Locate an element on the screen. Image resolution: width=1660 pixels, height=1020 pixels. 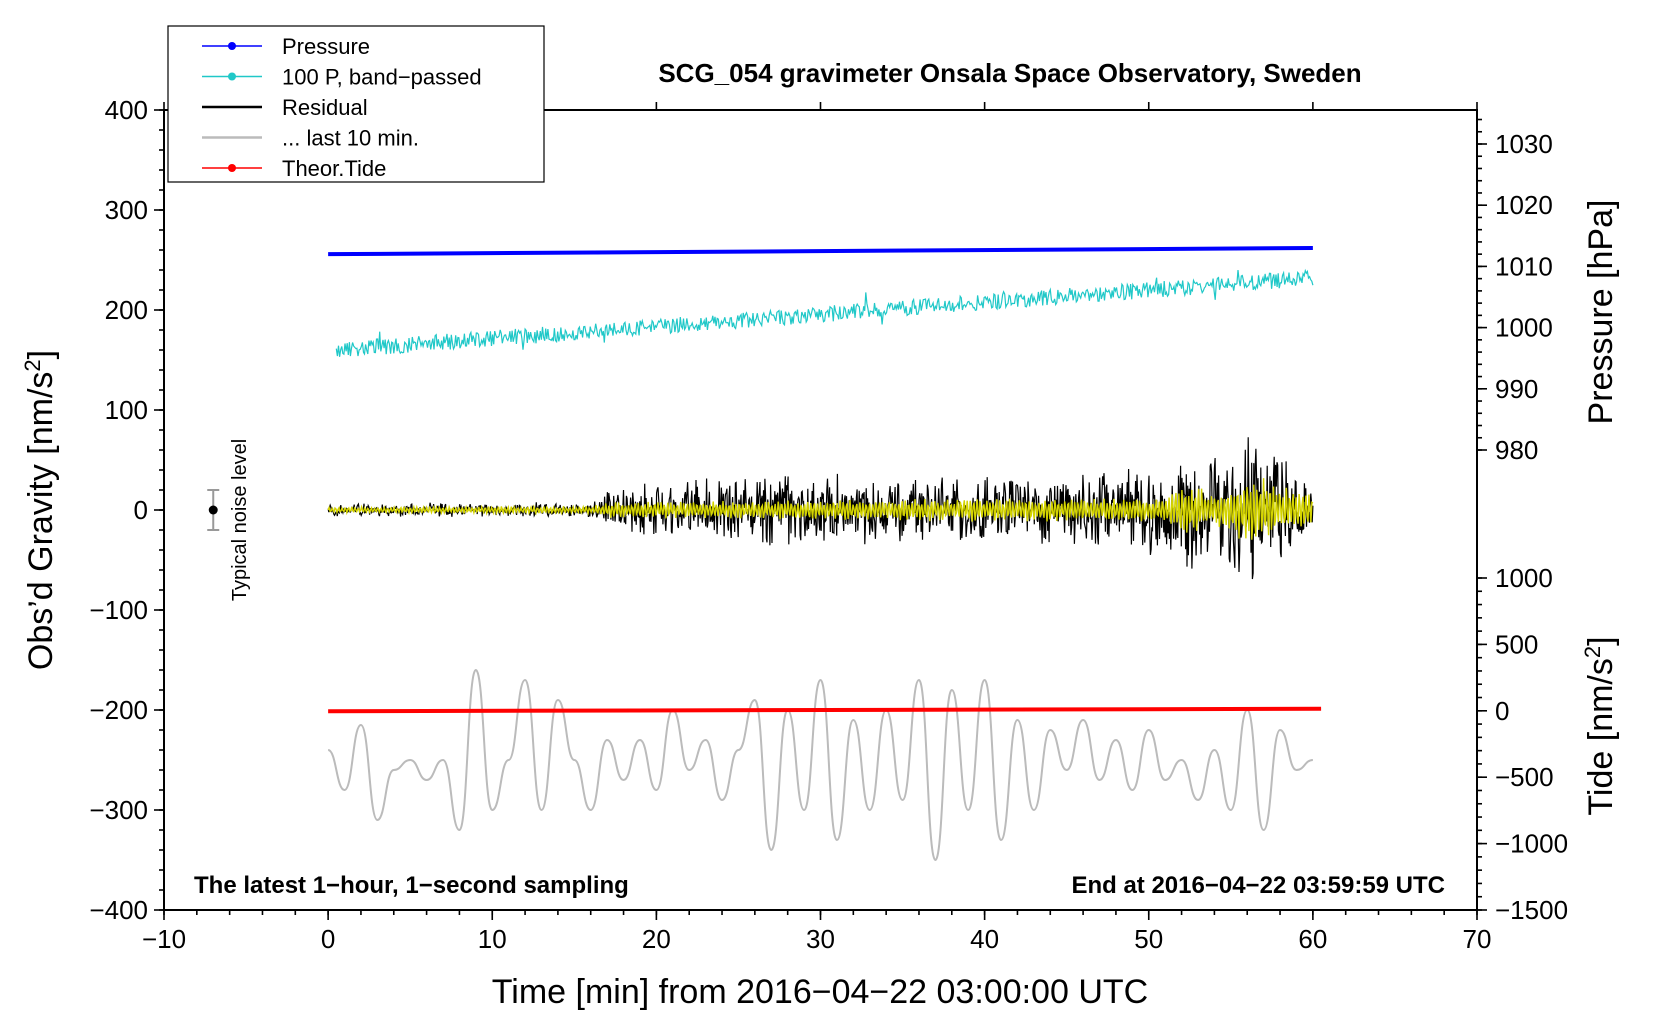
tide-tick-label: 1000 is located at coordinates (1524, 578).